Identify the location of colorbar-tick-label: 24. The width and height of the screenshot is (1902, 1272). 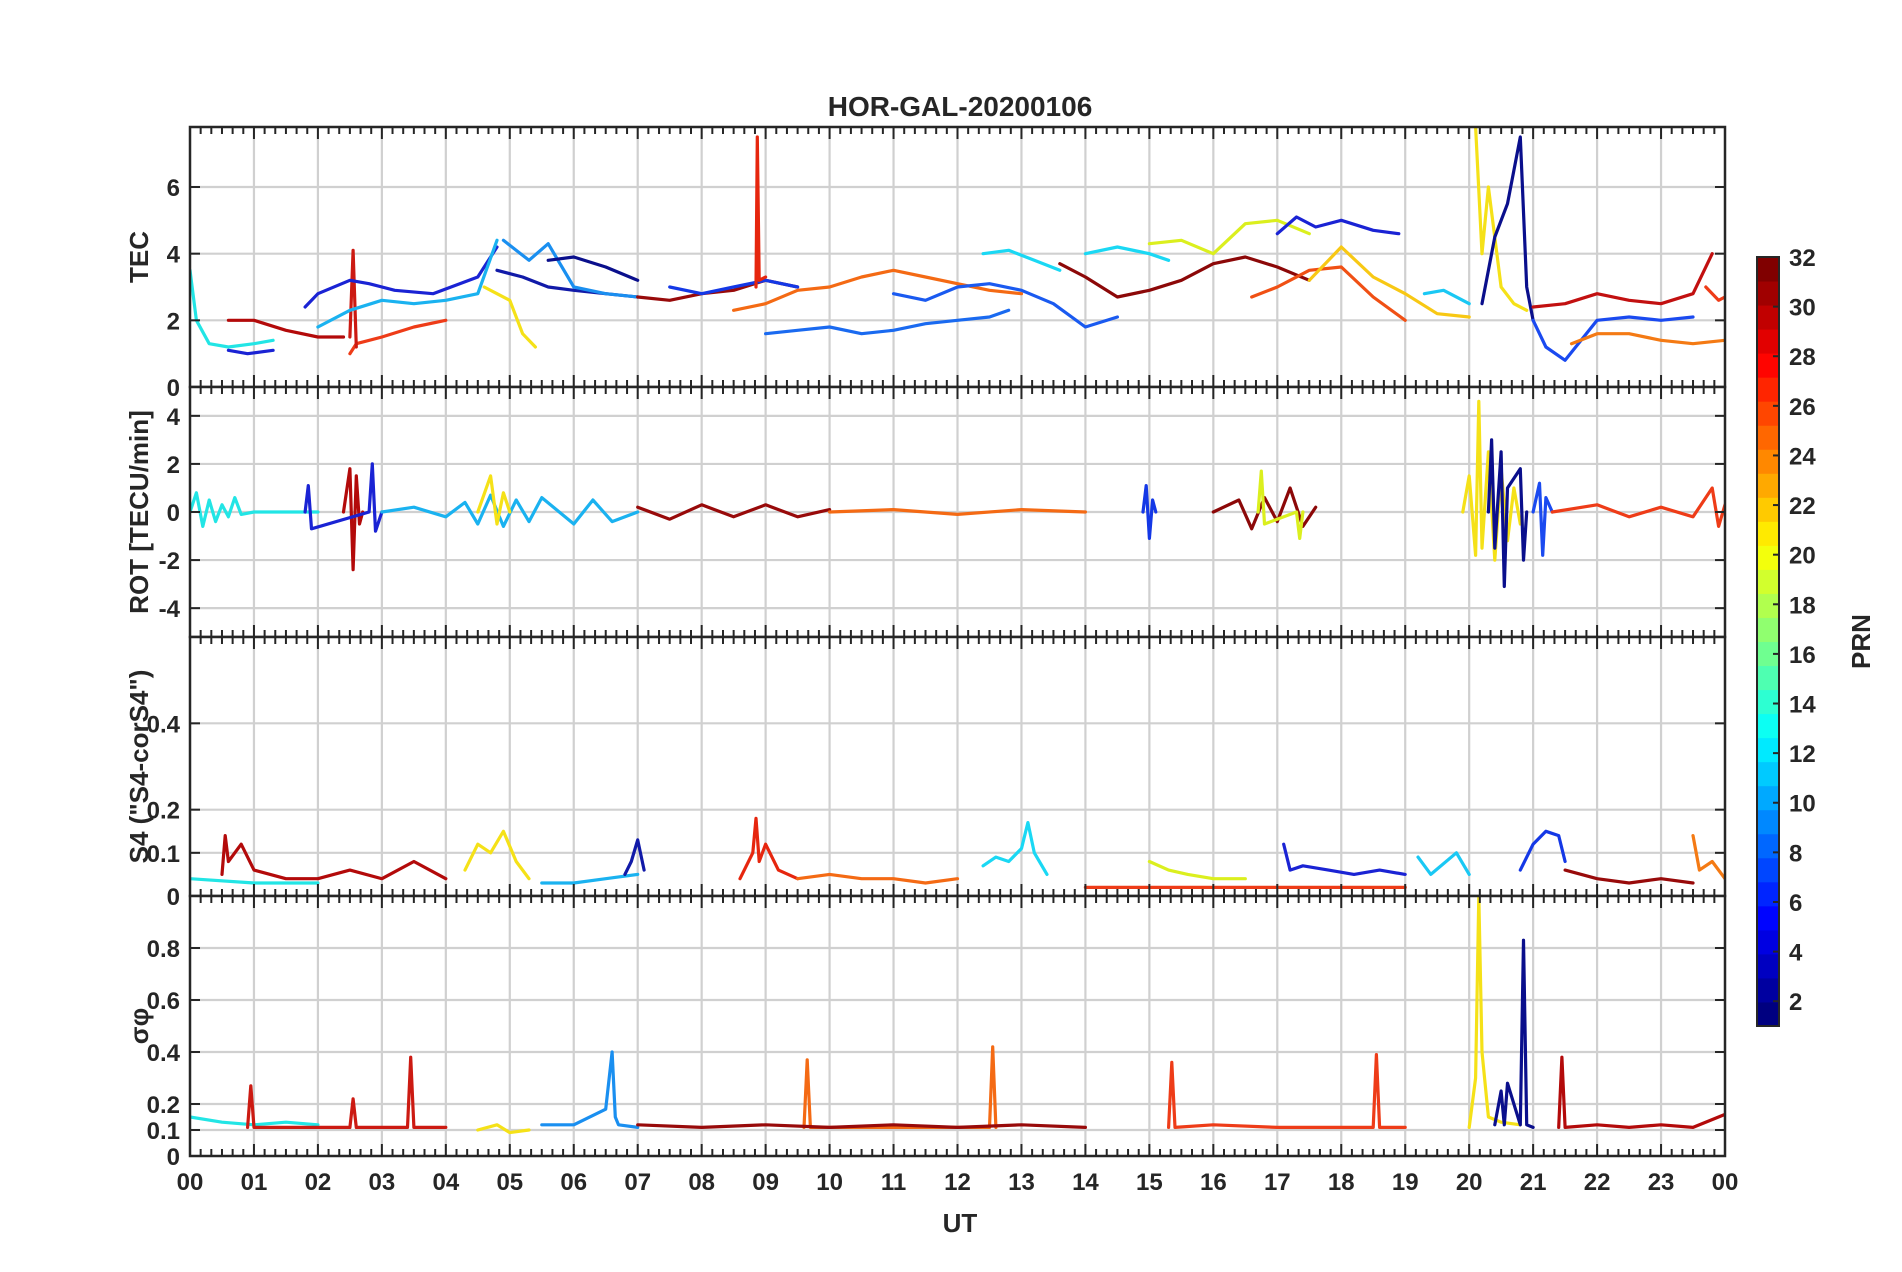
(1802, 456).